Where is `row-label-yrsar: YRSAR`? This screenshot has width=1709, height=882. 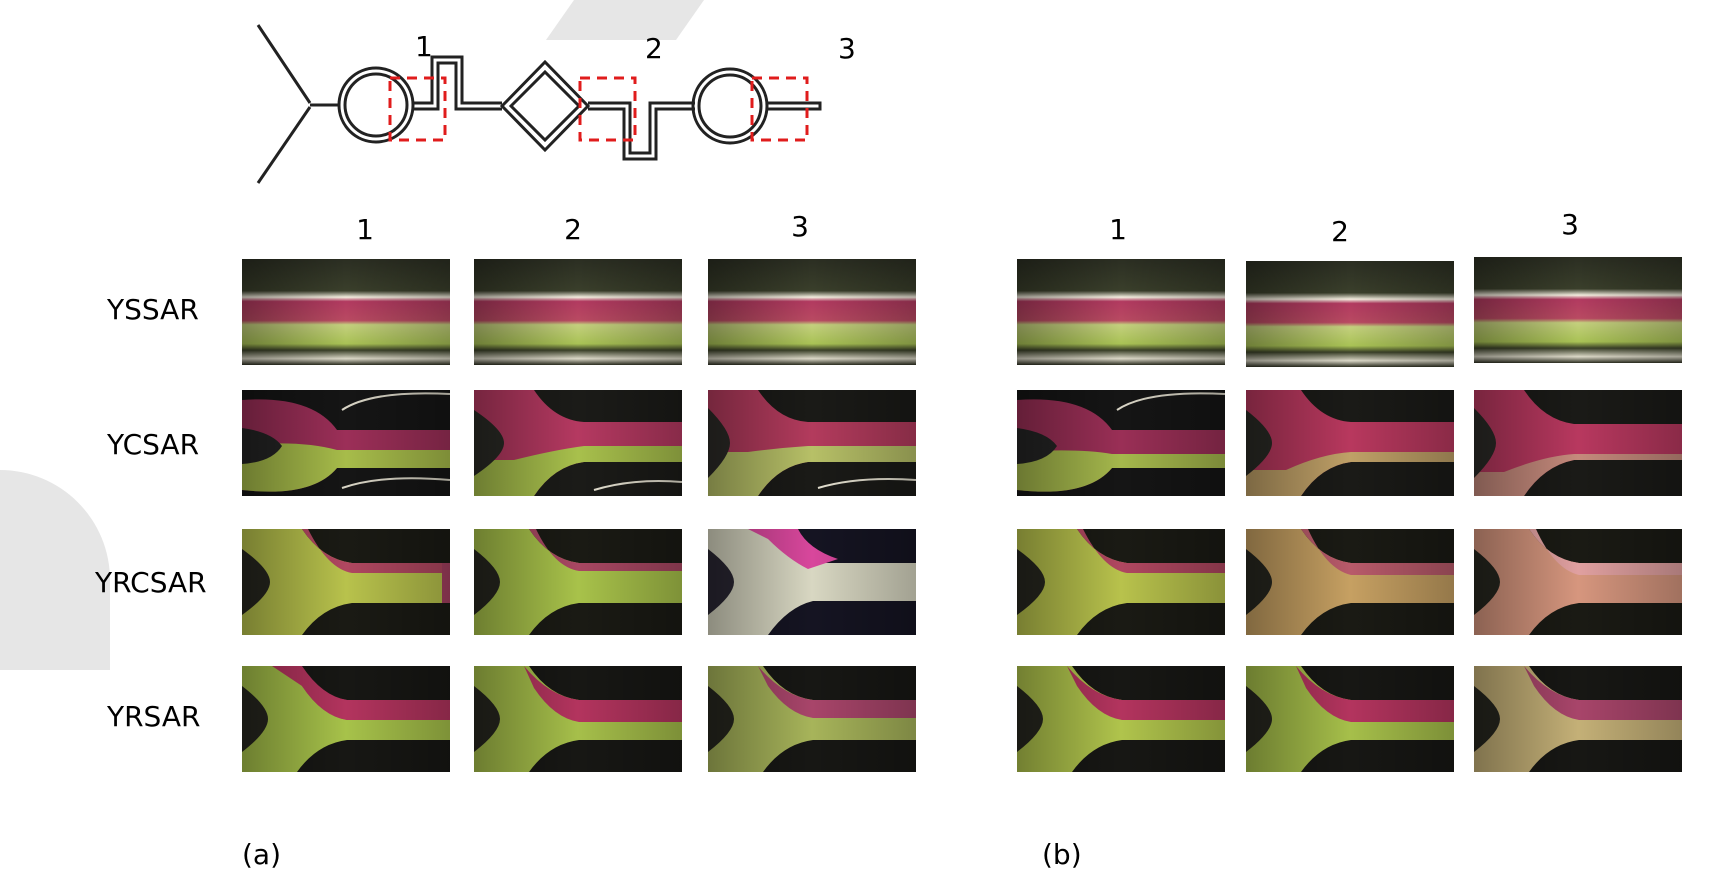
row-label-yrsar: YRSAR is located at coordinates (154, 716).